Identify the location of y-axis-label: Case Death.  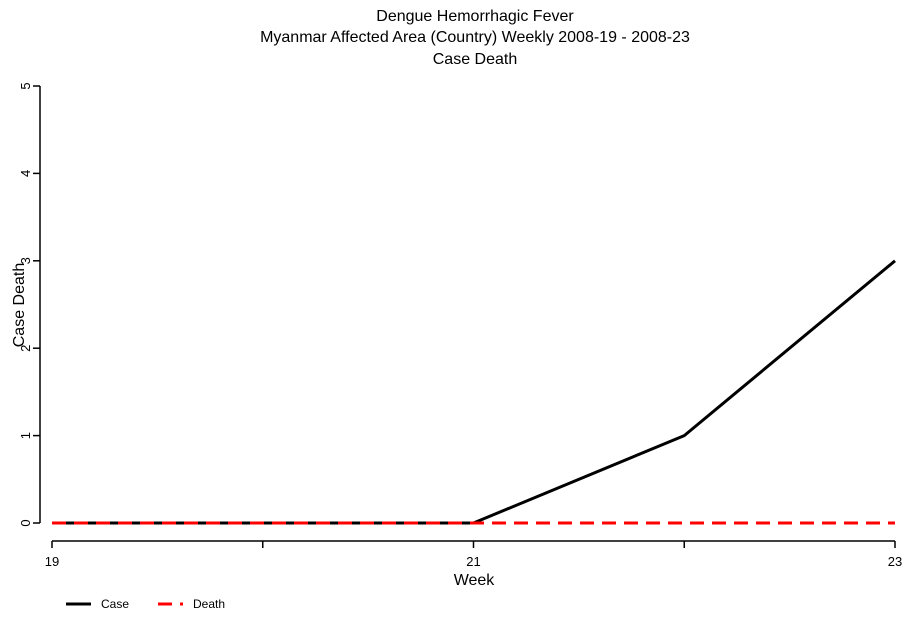
(19, 305).